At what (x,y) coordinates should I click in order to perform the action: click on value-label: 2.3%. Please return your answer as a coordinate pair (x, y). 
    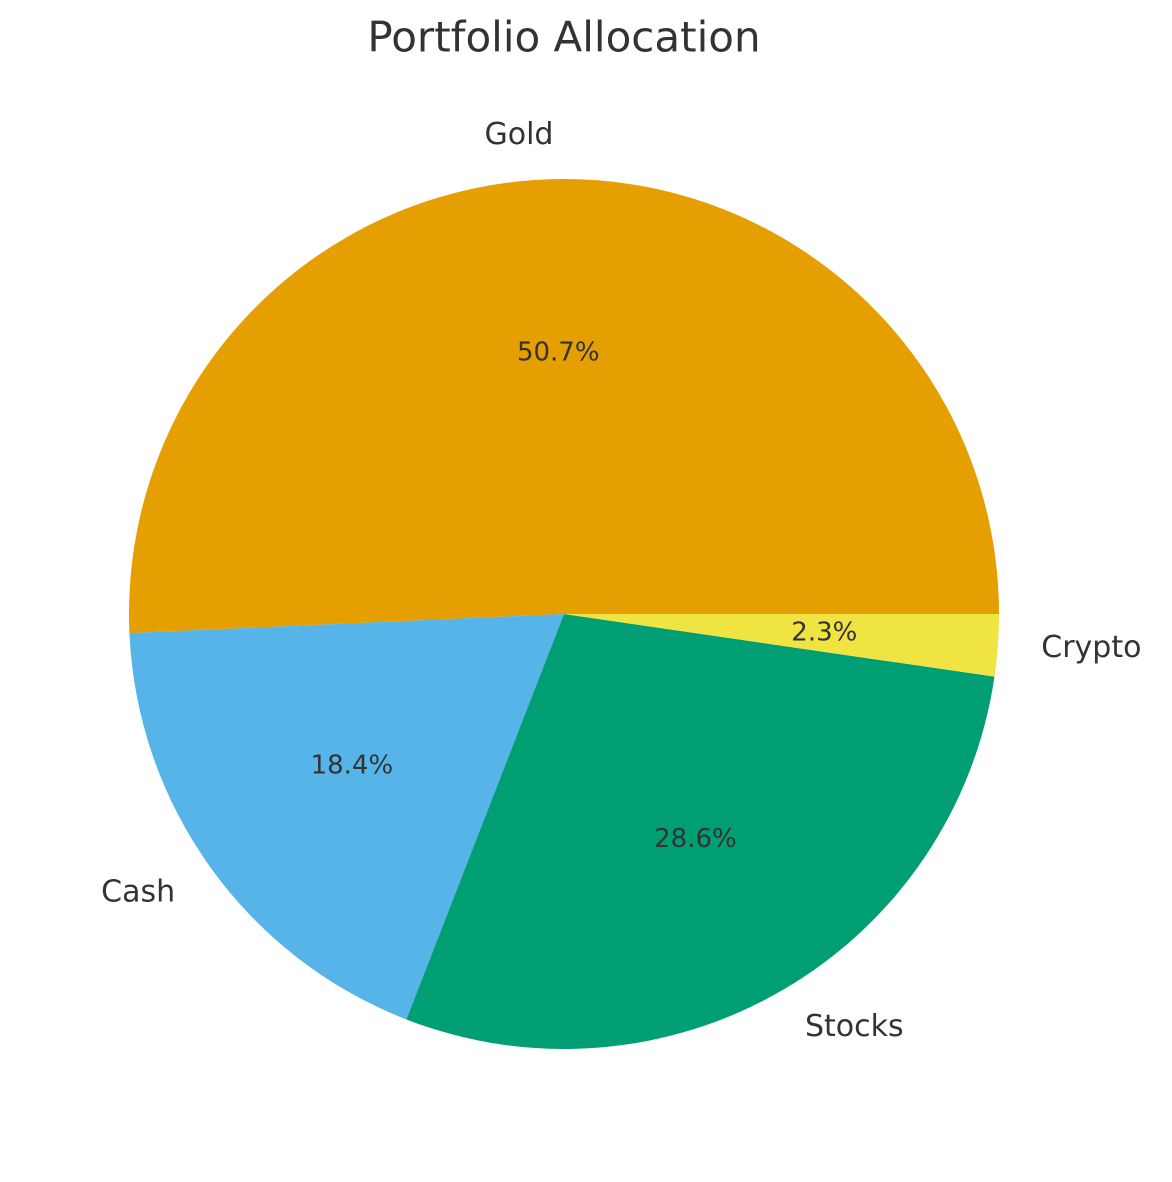
    Looking at the image, I should click on (824, 632).